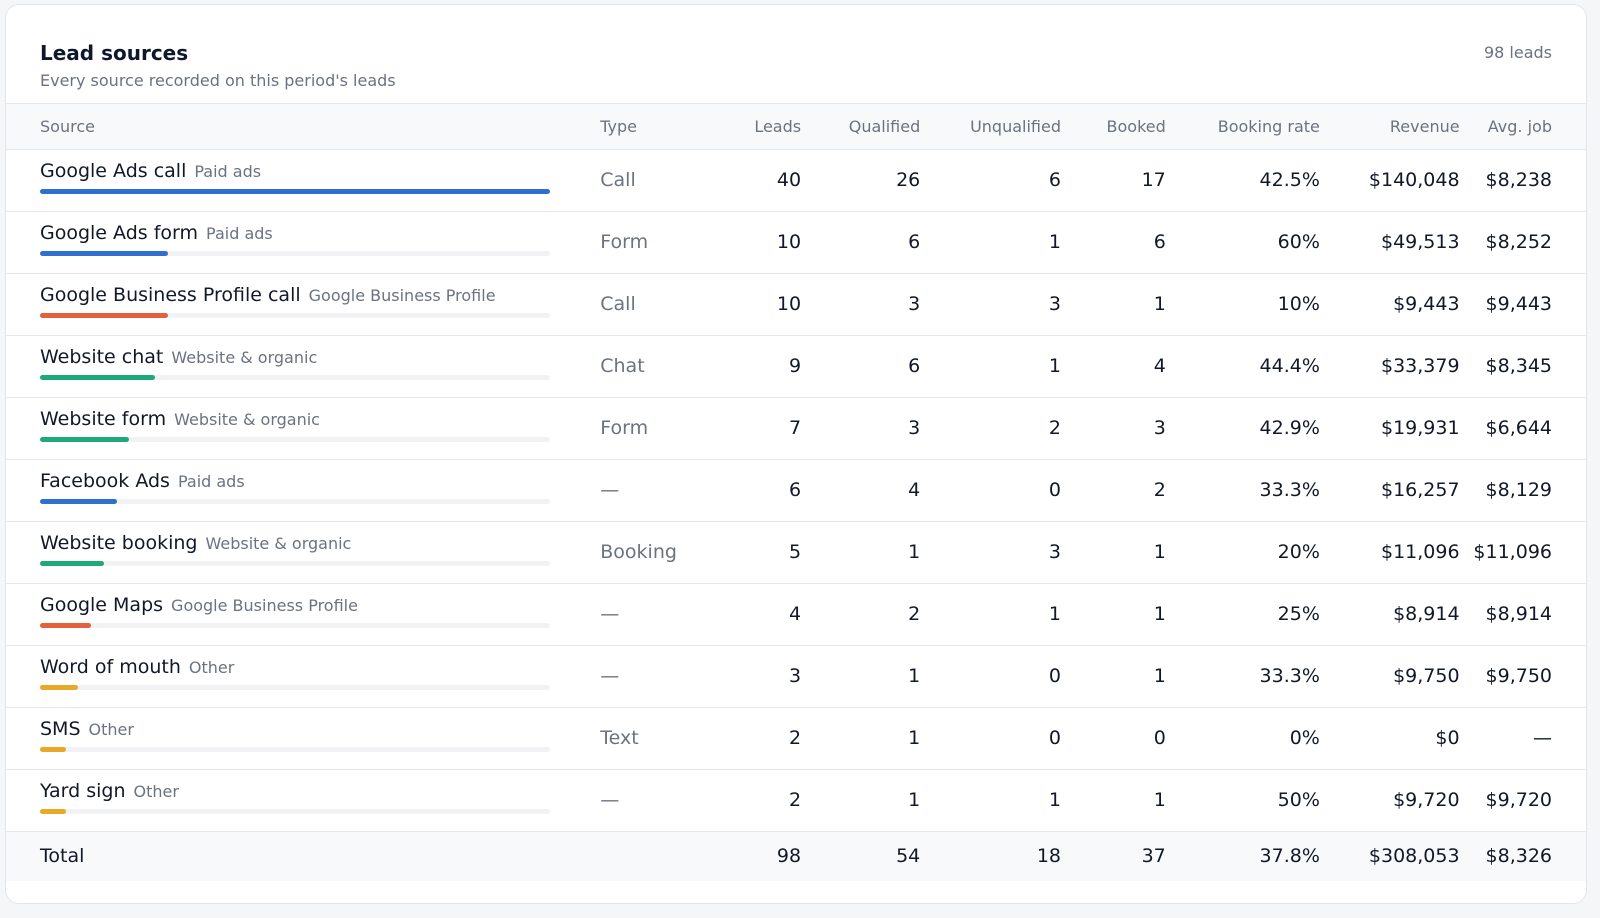 The height and width of the screenshot is (918, 1600). Describe the element at coordinates (1389, 127) in the screenshot. I see `column-header-revenue: Revenue` at that location.